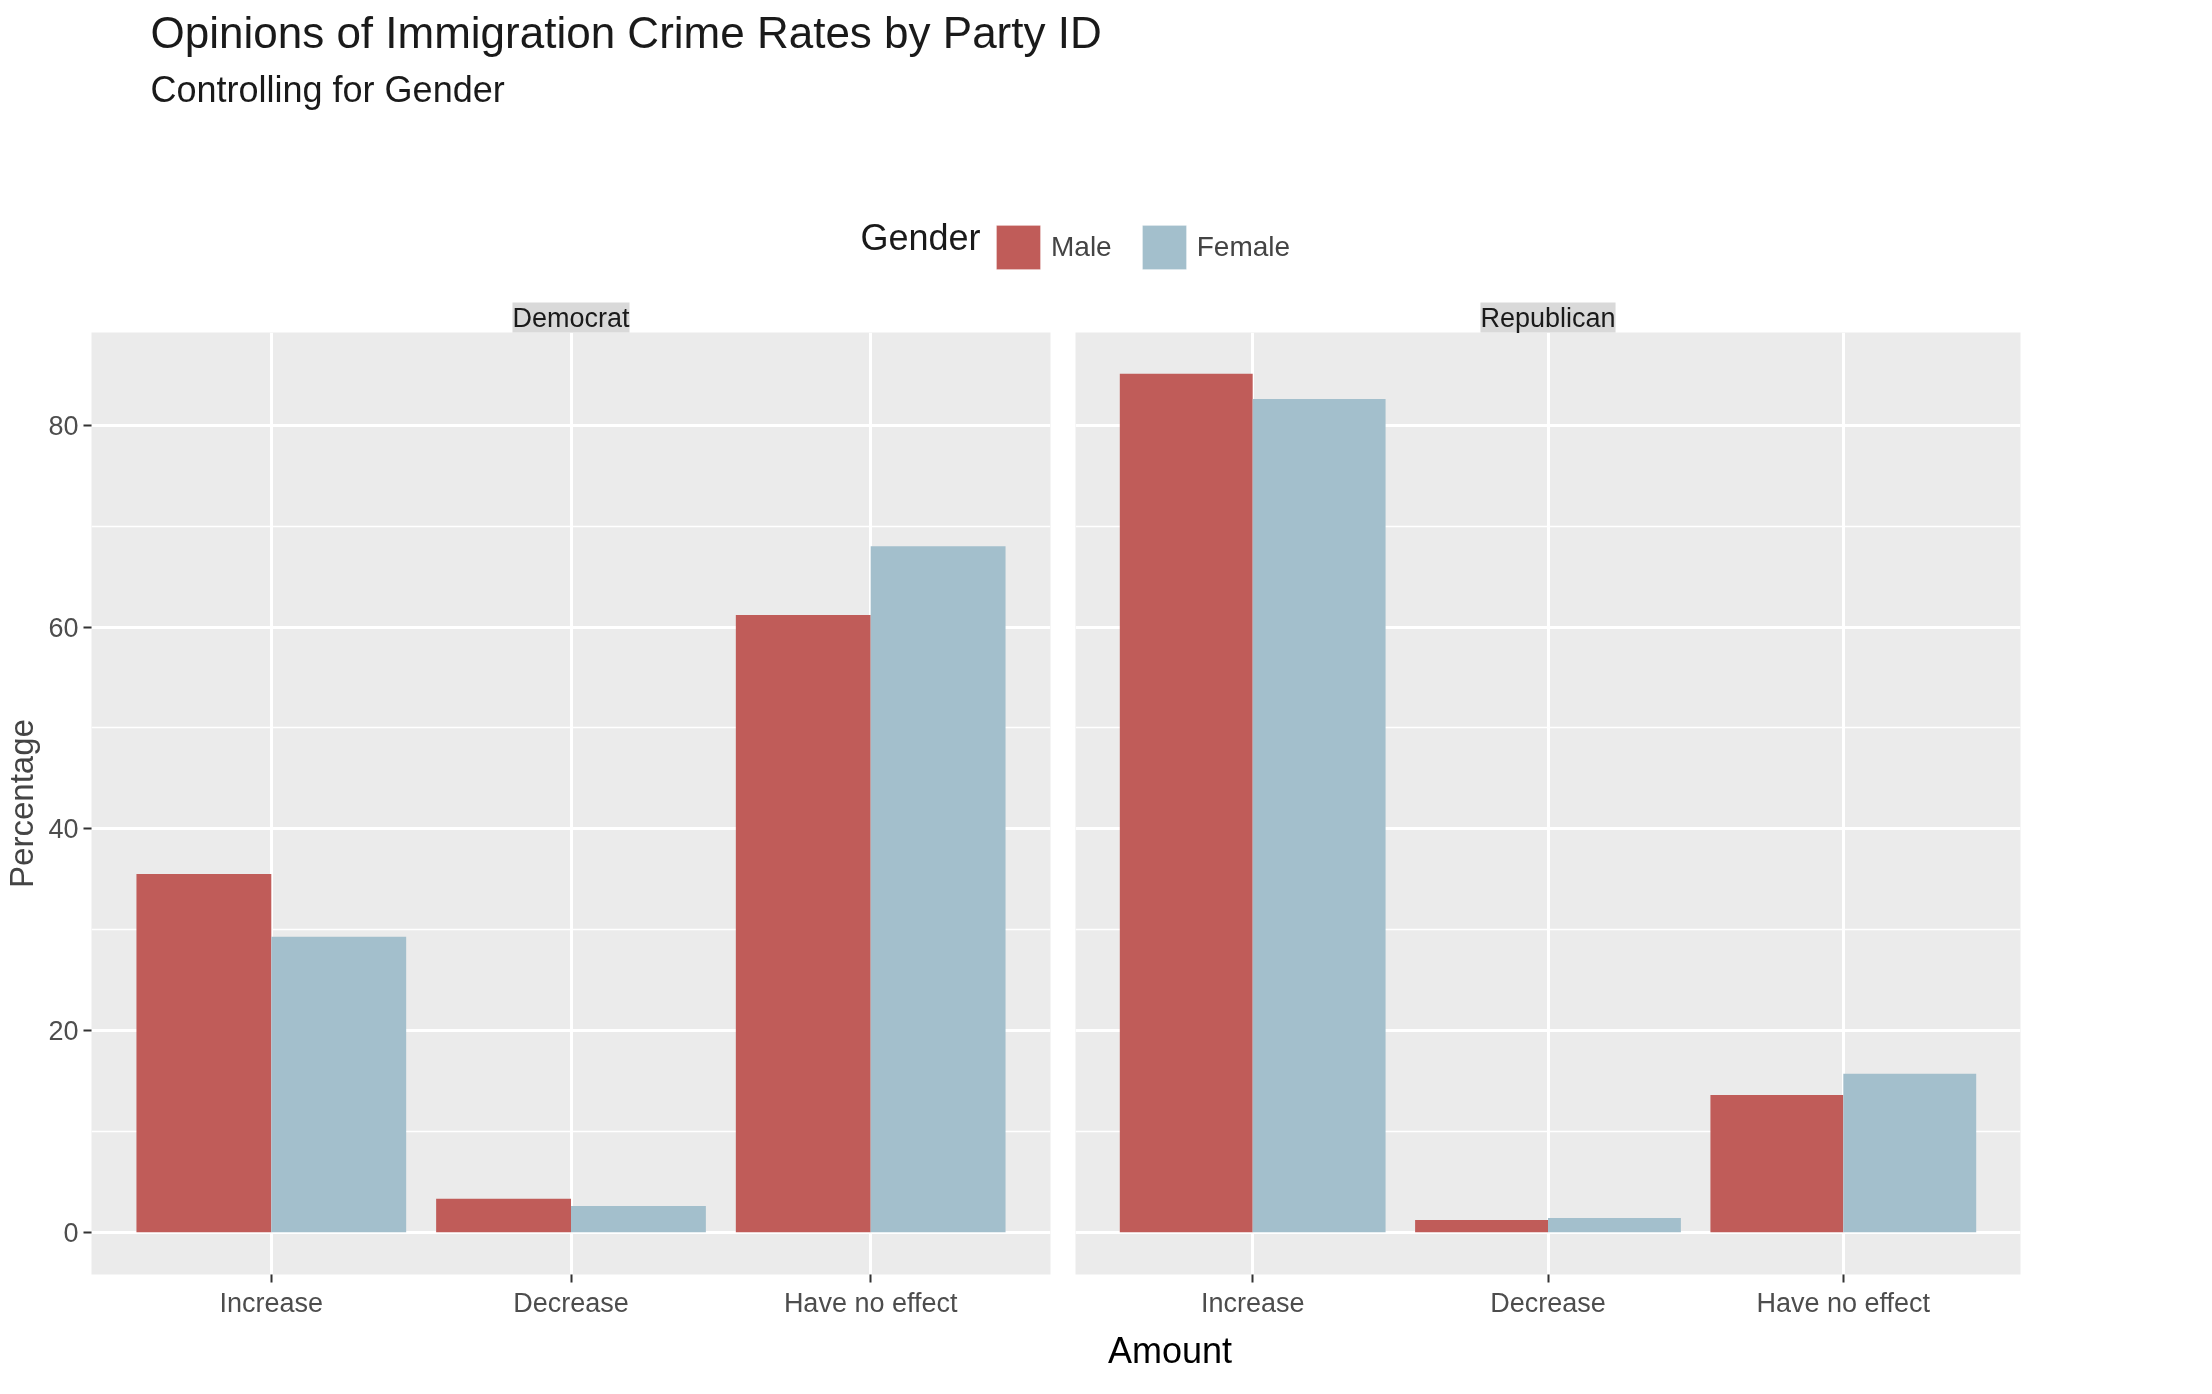 Image resolution: width=2212 pixels, height=1394 pixels. Describe the element at coordinates (22, 803) in the screenshot. I see `y-axis-title: Percentage` at that location.